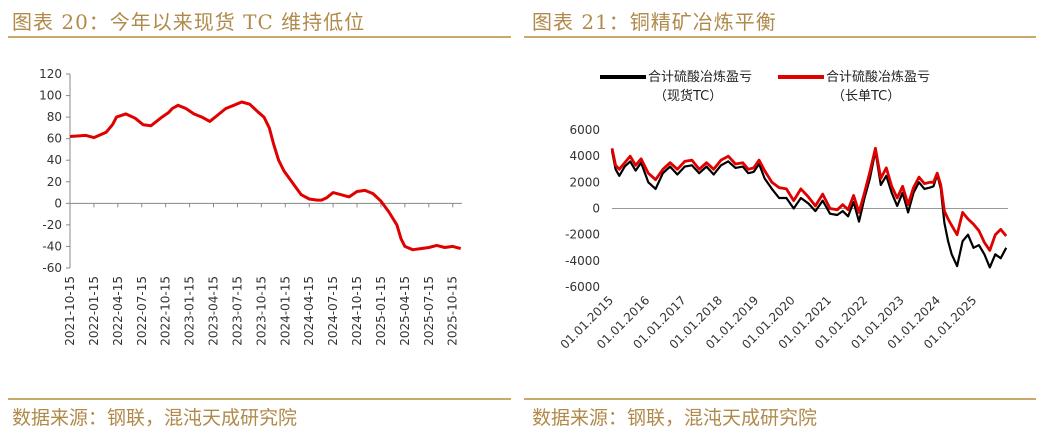  Describe the element at coordinates (584, 130) in the screenshot. I see `y-tick-label: 6000` at that location.